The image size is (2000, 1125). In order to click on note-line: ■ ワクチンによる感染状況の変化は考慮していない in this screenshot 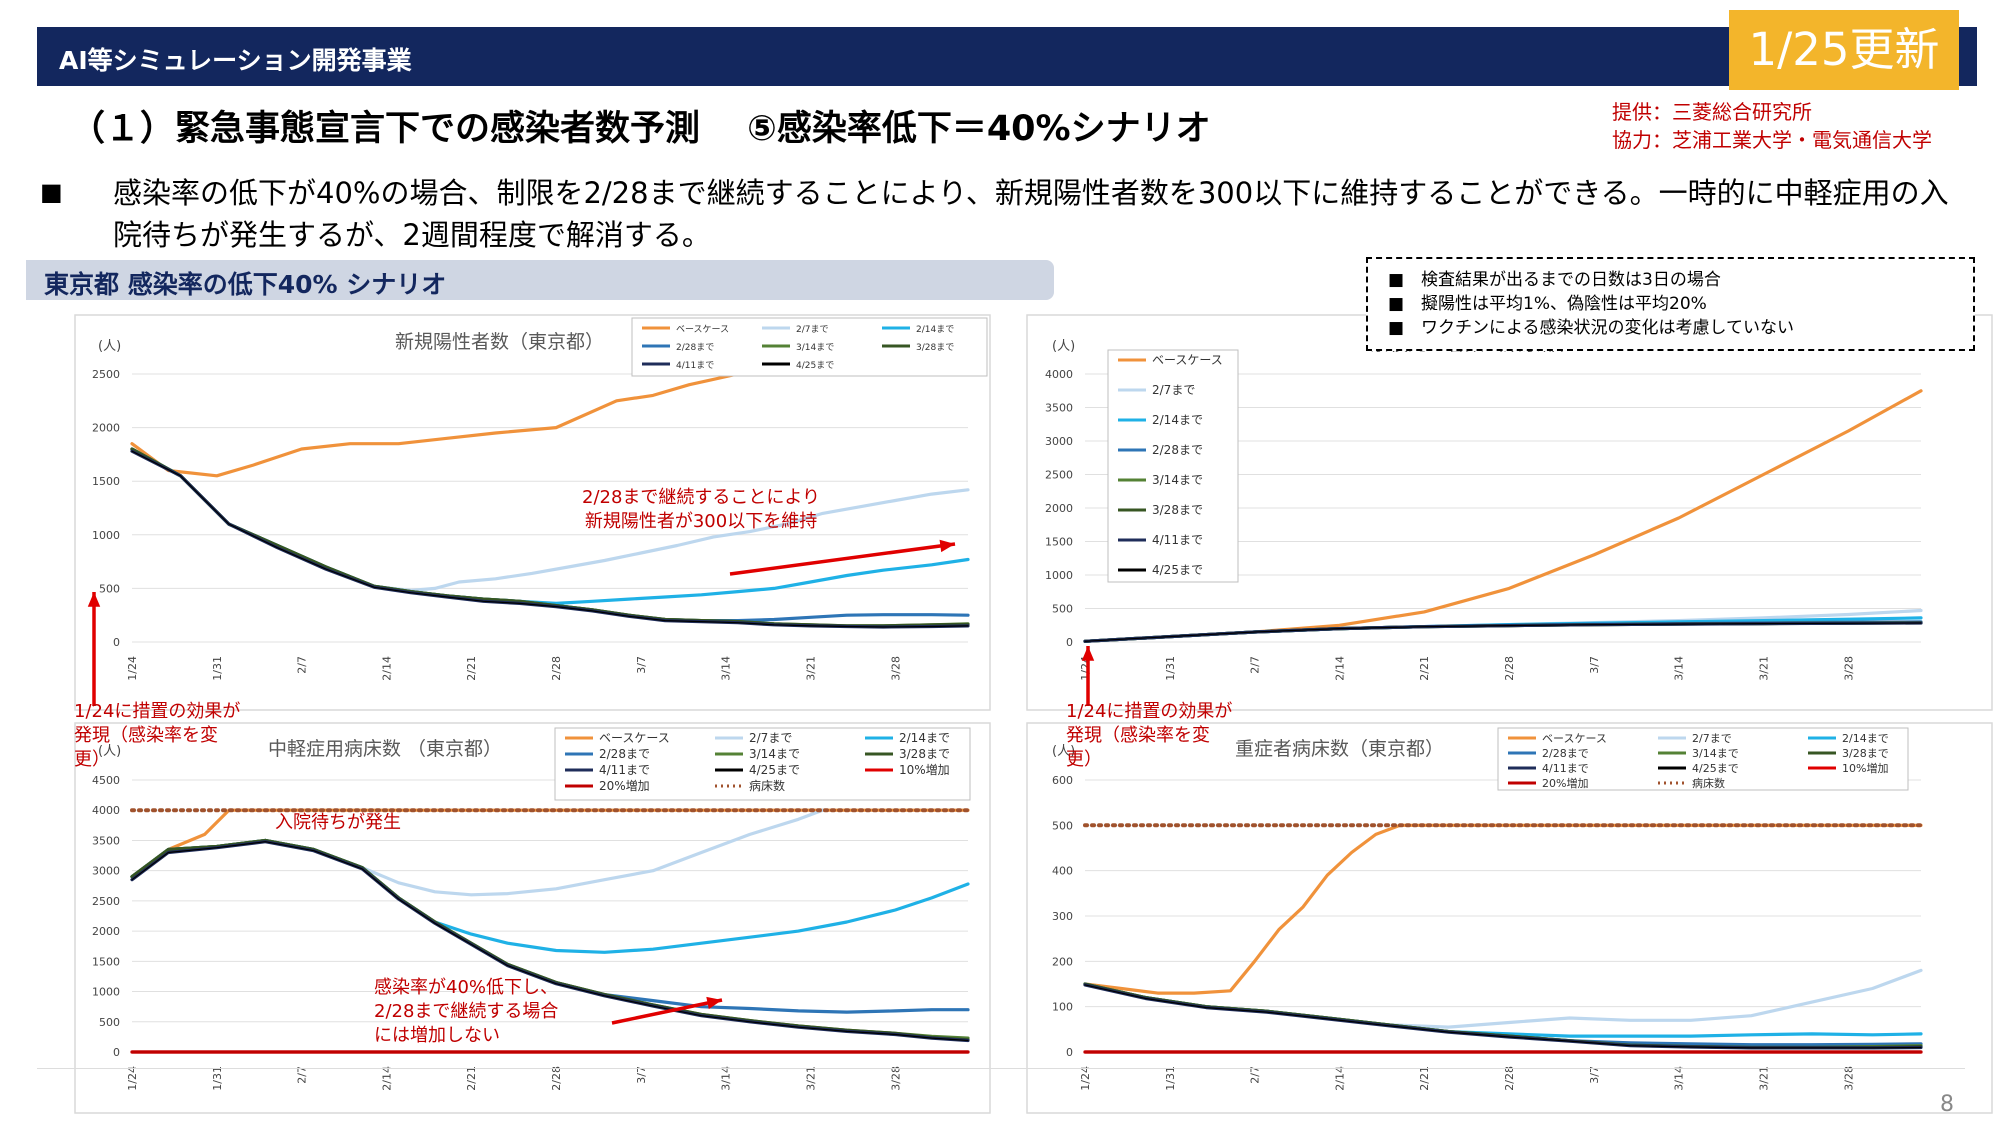, I will do `click(1591, 328)`.